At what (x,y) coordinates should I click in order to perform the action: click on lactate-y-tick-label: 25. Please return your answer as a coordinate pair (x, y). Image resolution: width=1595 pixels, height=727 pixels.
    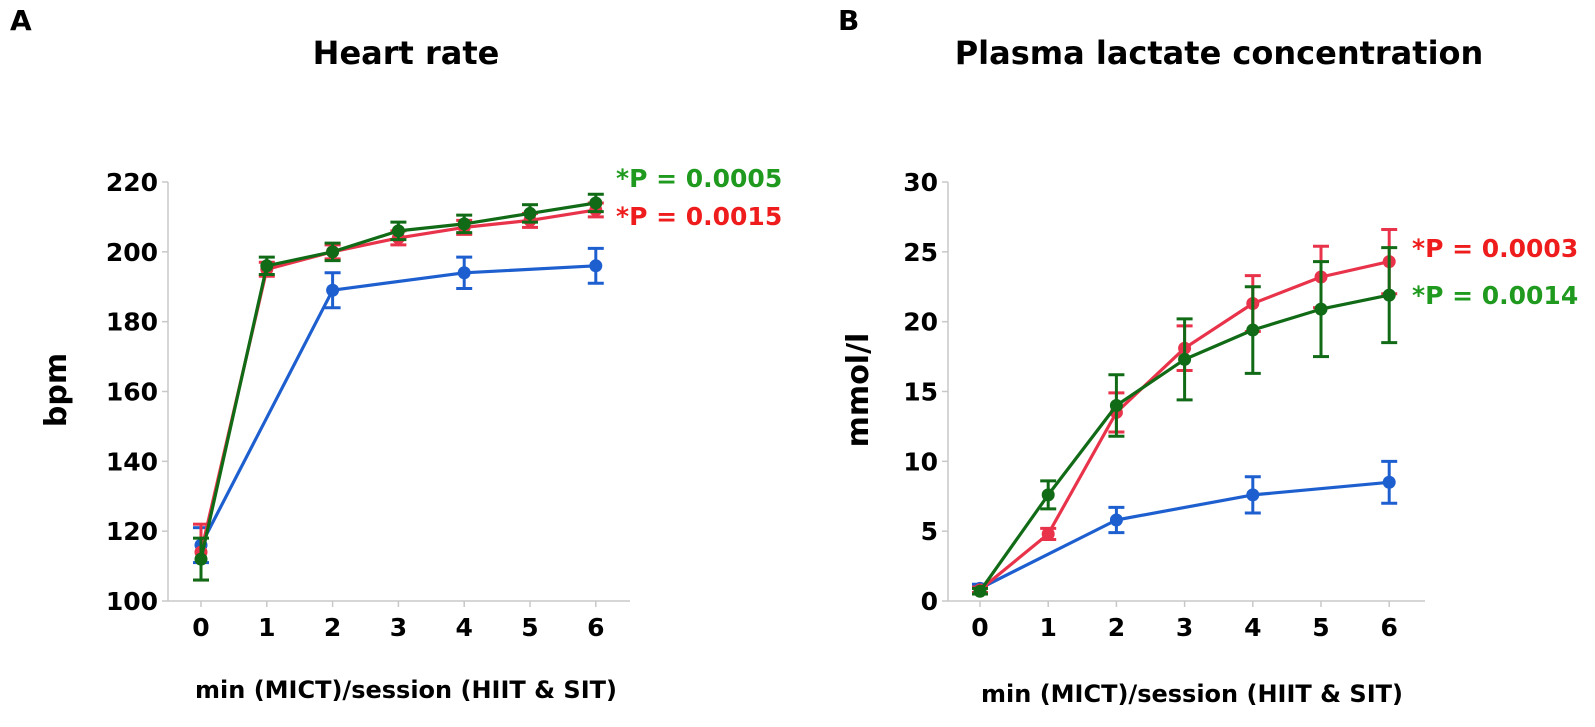
    Looking at the image, I should click on (920, 252).